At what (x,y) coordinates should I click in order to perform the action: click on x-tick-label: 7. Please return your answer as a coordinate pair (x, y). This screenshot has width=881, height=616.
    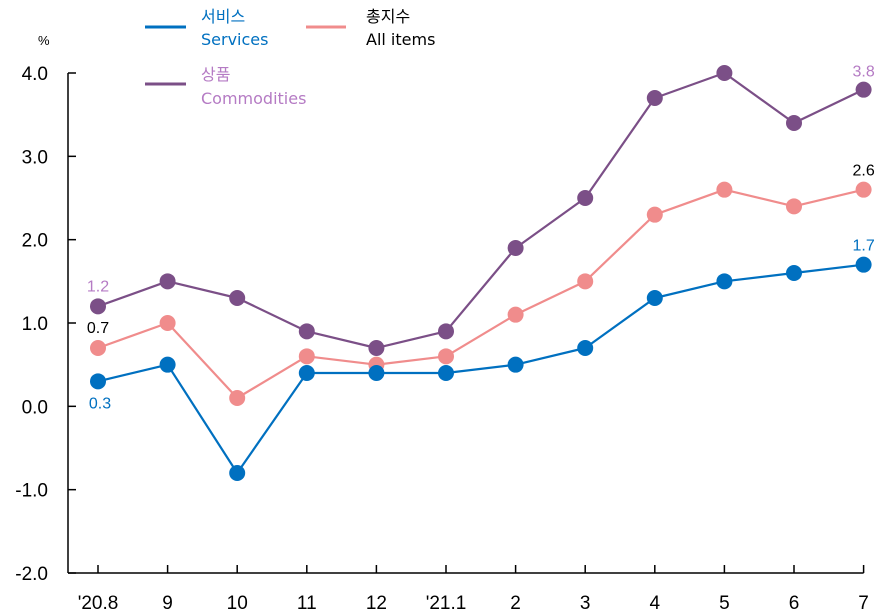
    Looking at the image, I should click on (863, 603).